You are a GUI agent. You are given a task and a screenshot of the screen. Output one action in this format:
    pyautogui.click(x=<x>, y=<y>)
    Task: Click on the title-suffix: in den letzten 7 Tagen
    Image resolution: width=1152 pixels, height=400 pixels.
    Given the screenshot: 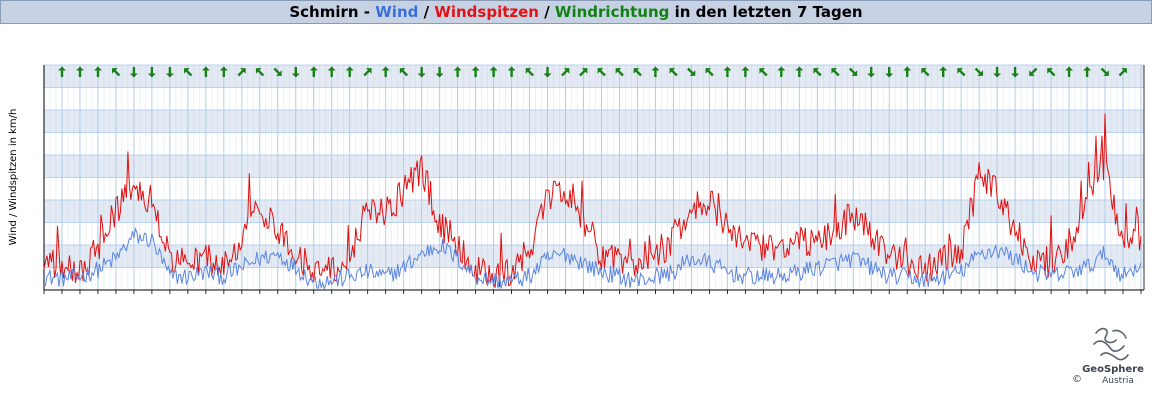 What is the action you would take?
    pyautogui.click(x=766, y=12)
    